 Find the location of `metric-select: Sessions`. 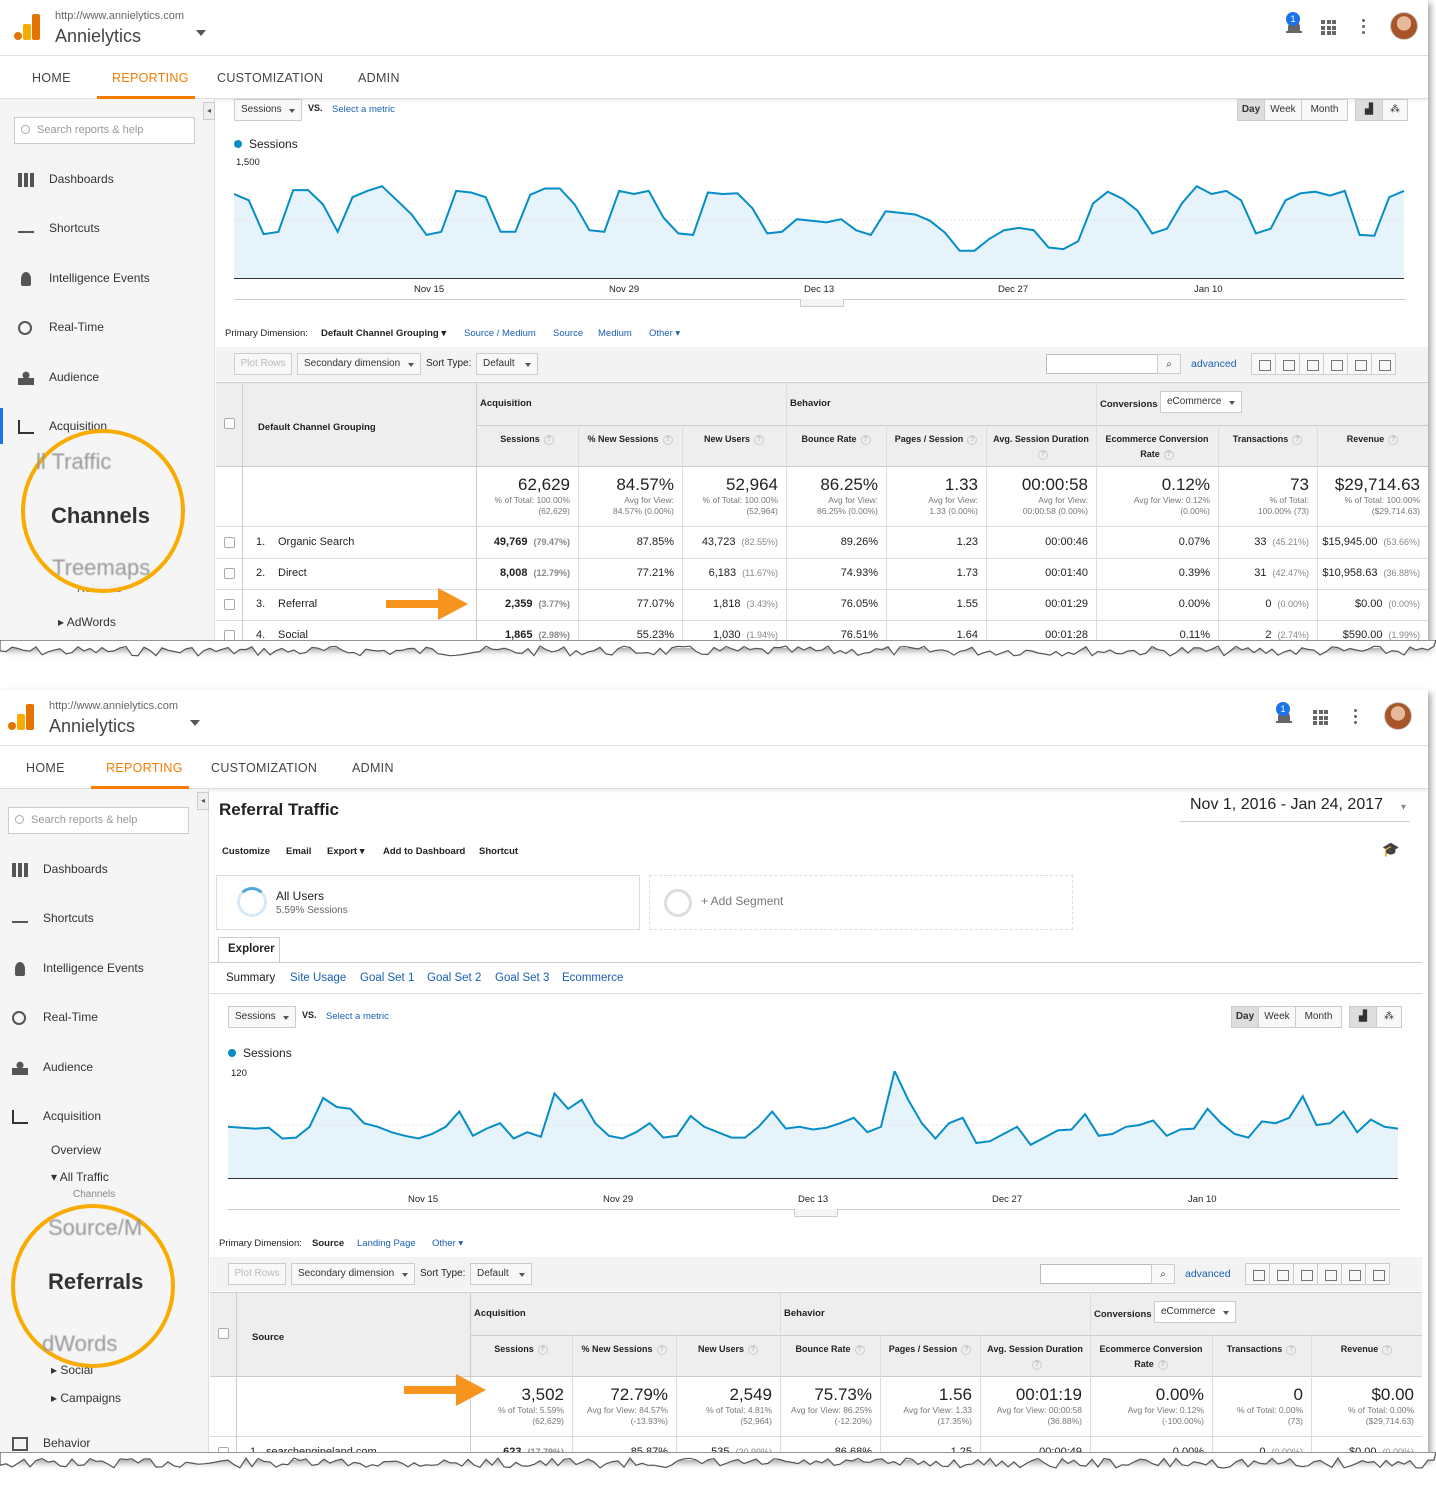

metric-select: Sessions is located at coordinates (268, 110).